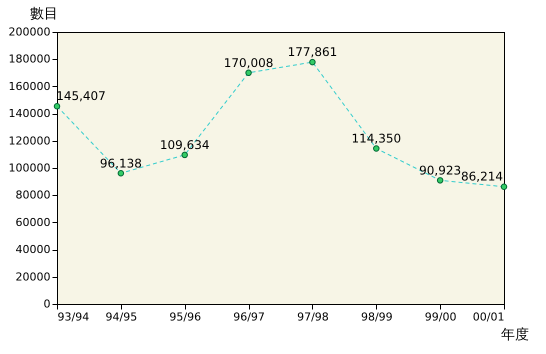  I want to click on data-label: 90,923, so click(440, 170).